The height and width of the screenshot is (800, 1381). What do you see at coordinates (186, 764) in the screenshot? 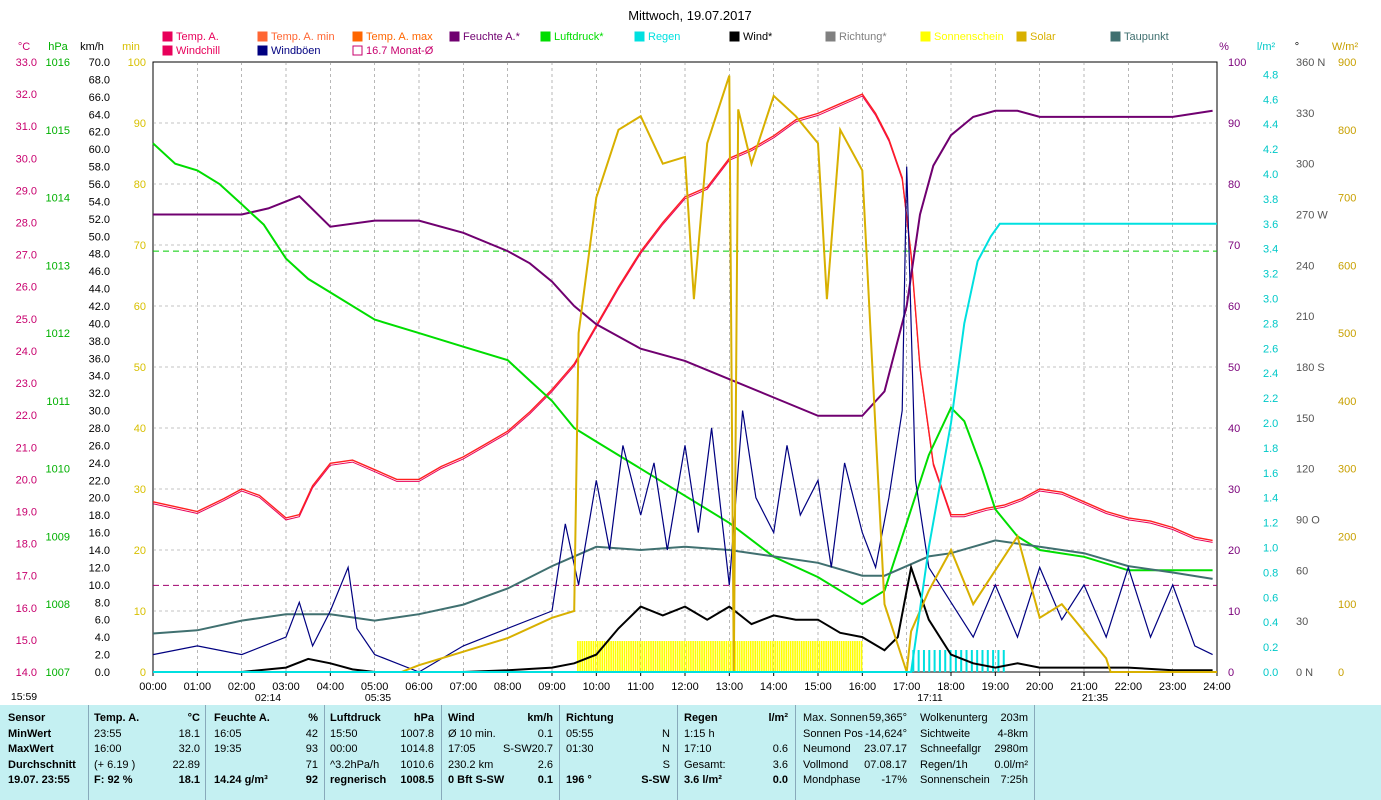
I see `temp-row-value: 22.89` at bounding box center [186, 764].